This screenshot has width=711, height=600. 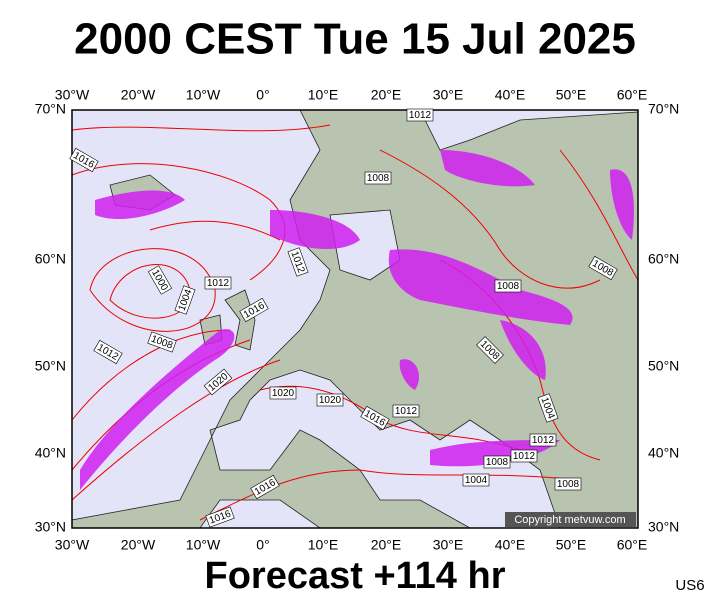 What do you see at coordinates (355, 39) in the screenshot?
I see `title: 2000 CEST Tue 15 Jul 2025` at bounding box center [355, 39].